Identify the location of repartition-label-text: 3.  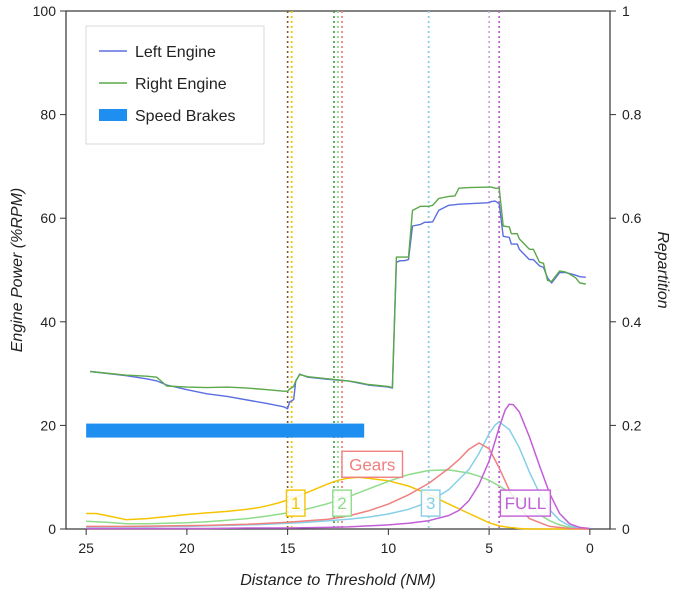
(430, 503).